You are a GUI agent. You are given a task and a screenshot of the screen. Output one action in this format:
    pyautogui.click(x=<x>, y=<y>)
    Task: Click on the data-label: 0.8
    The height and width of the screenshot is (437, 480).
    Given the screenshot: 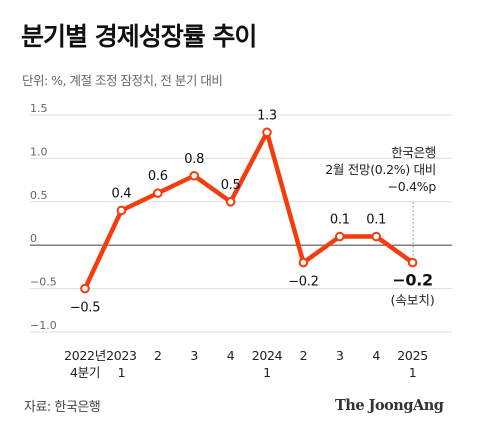 What is the action you would take?
    pyautogui.click(x=194, y=159)
    